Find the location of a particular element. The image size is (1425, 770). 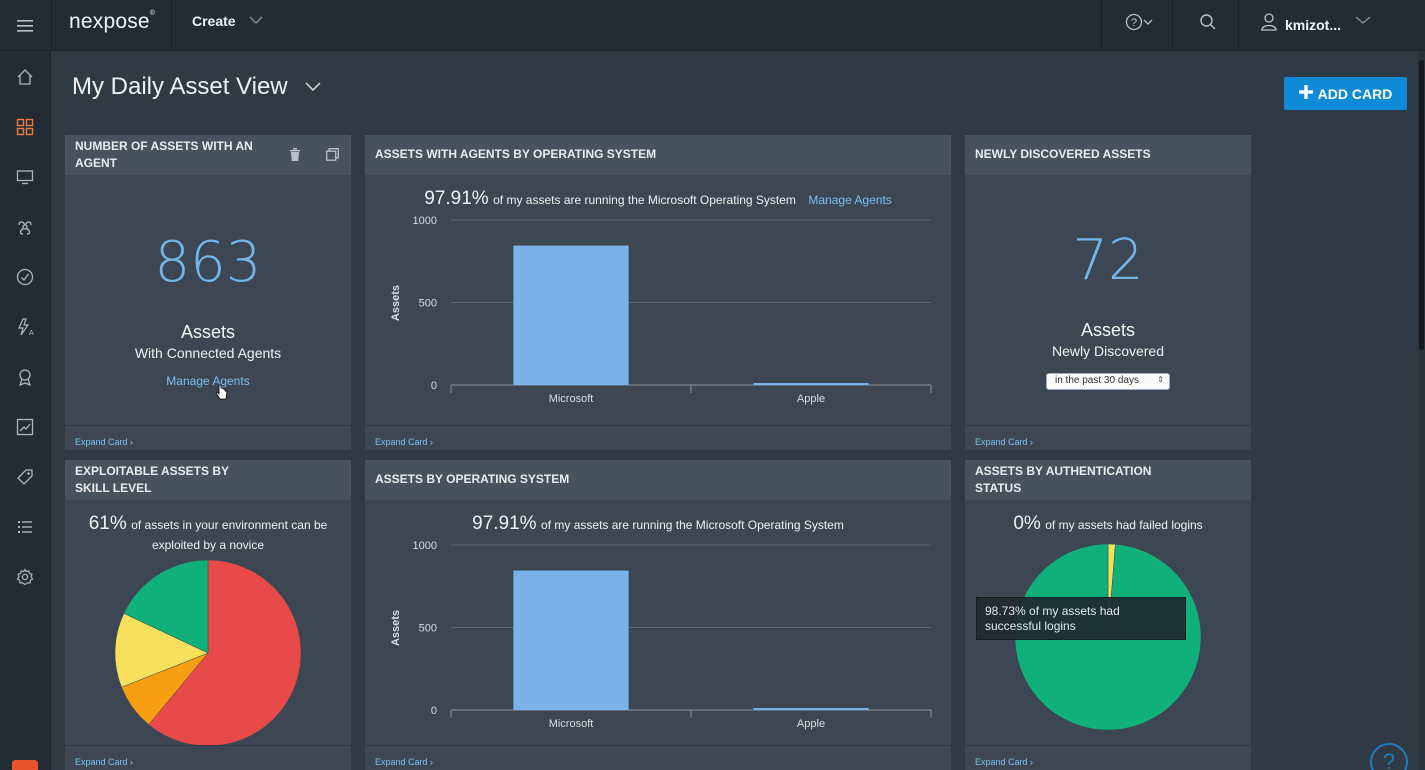

card-title: NUMBER OF ASSETS WITH AN AGENT is located at coordinates (164, 154).